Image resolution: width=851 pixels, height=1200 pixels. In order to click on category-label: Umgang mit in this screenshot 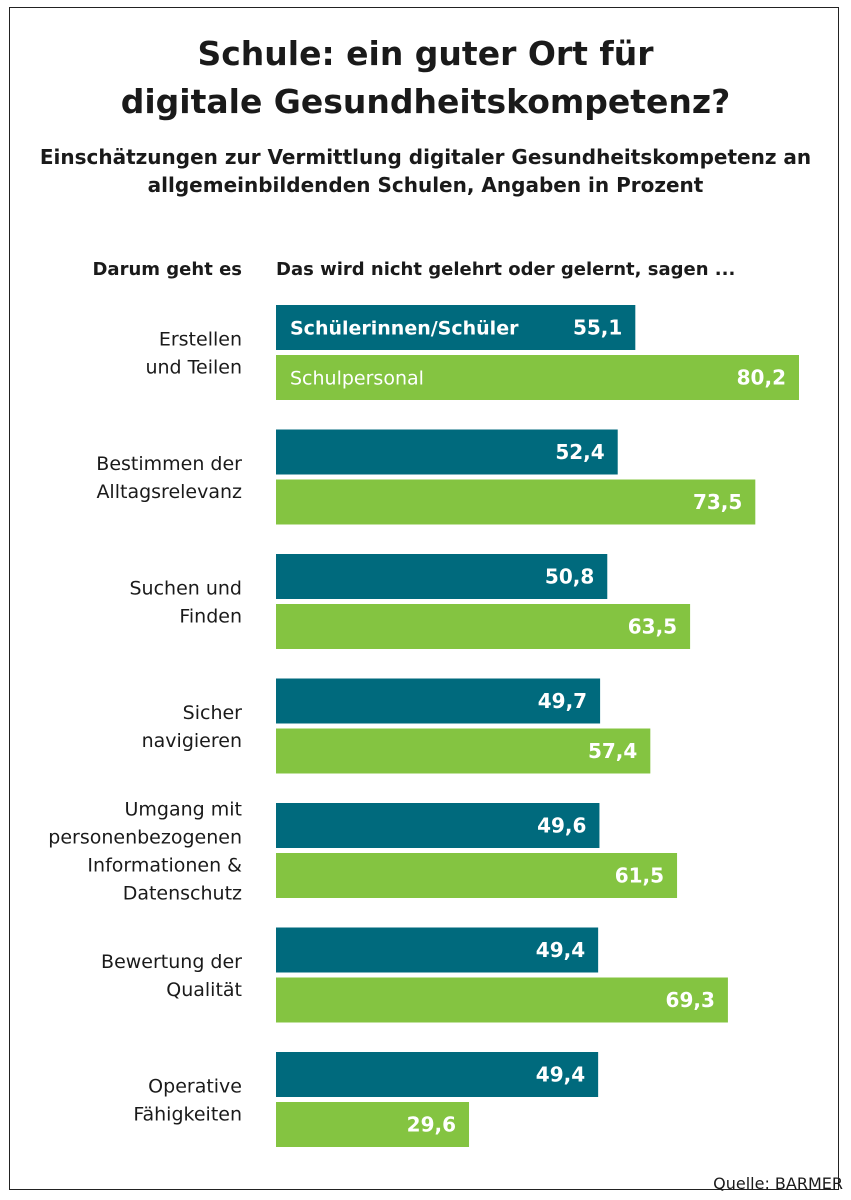, I will do `click(184, 810)`.